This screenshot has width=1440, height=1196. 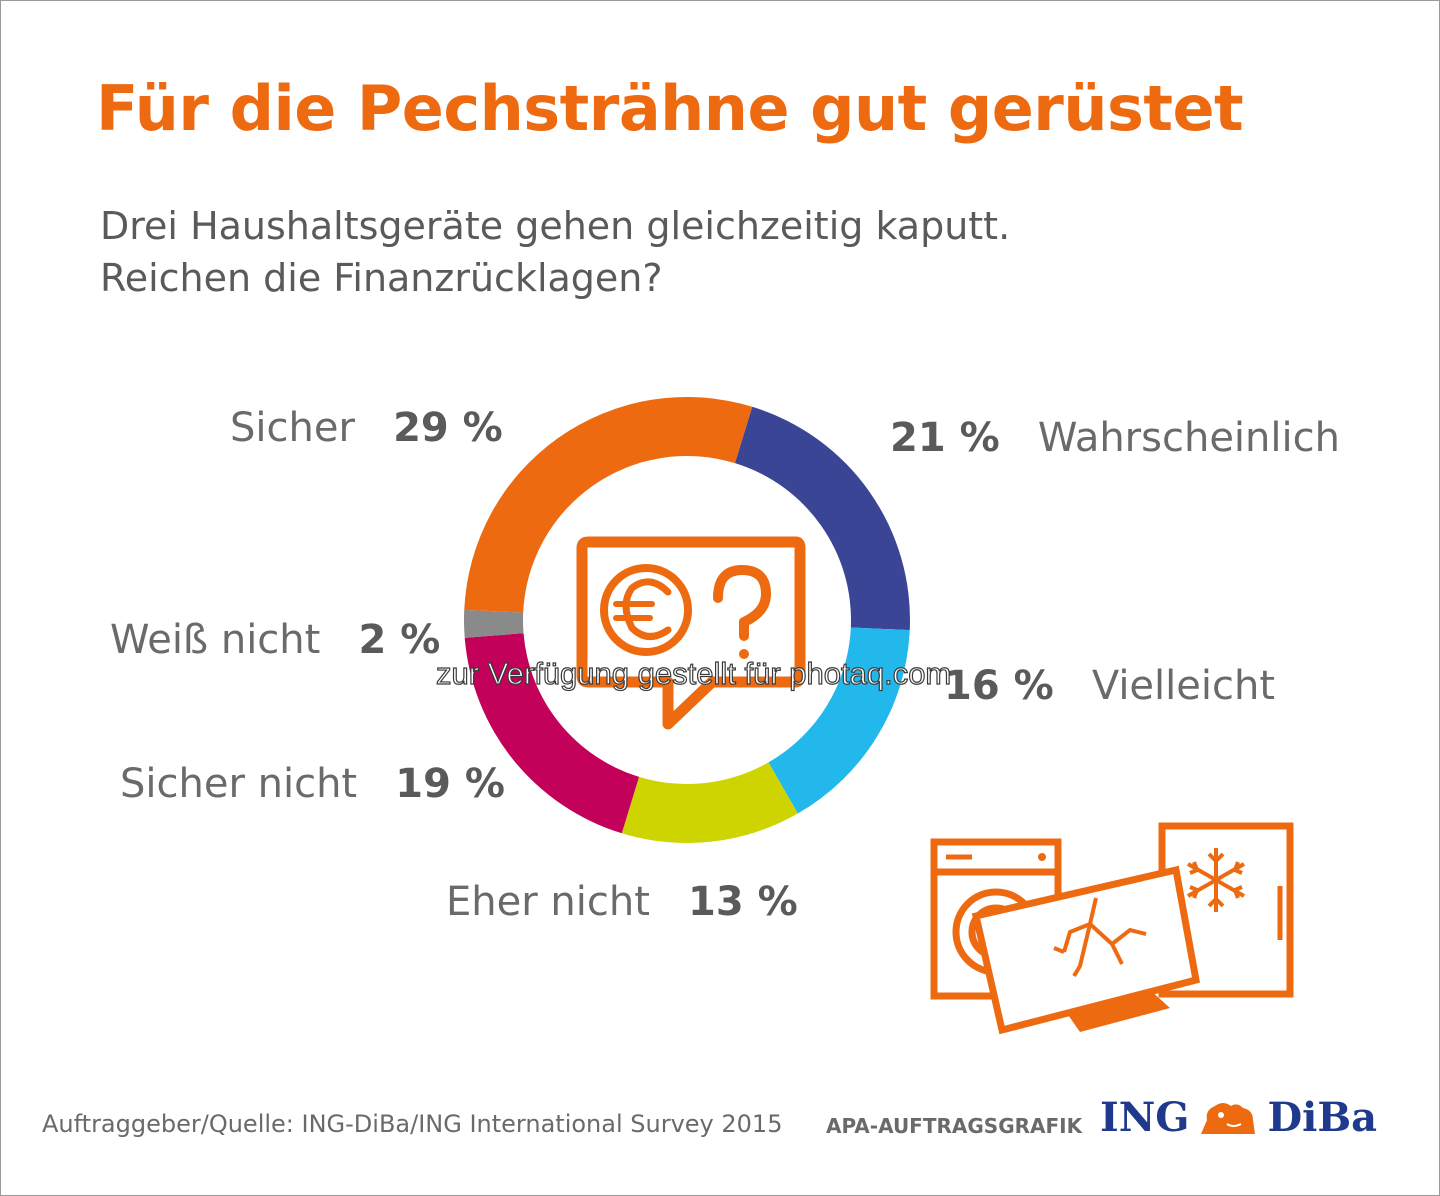 I want to click on donut-slice-sicher-nicht, so click(x=552, y=733).